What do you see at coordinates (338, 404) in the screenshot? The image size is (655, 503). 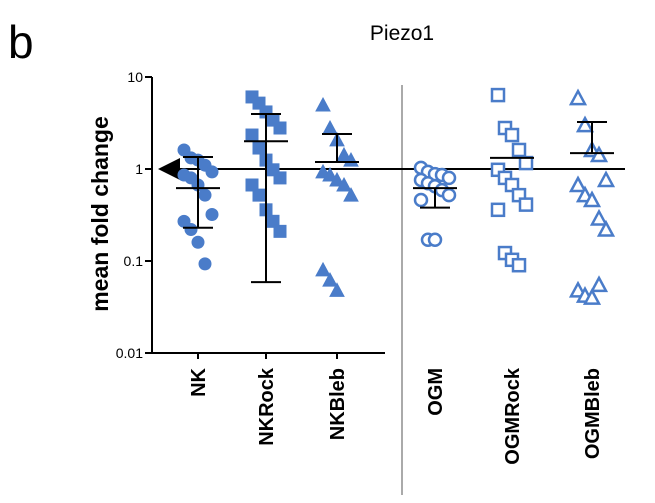 I see `x-tick-label: NKBleb` at bounding box center [338, 404].